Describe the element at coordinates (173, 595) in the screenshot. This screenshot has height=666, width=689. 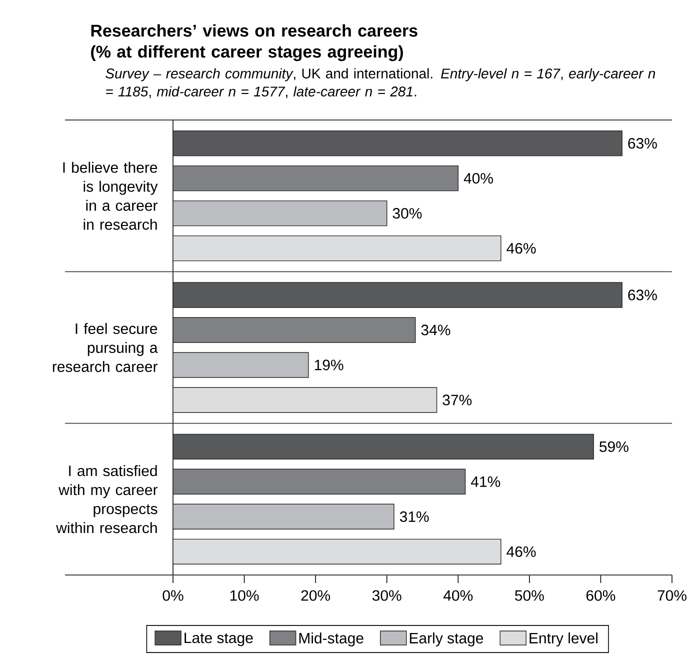
I see `x-tick-label: 0%` at that location.